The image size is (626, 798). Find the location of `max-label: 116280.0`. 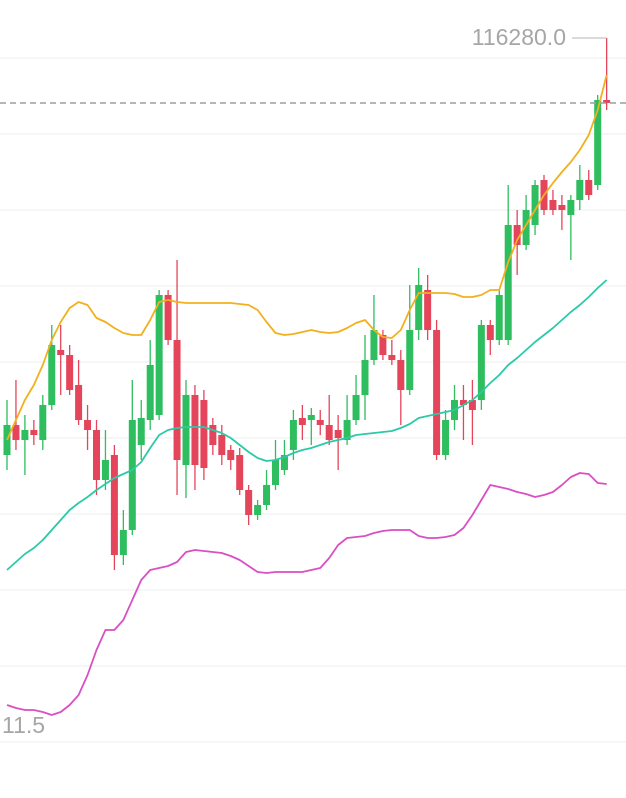

max-label: 116280.0 is located at coordinates (519, 37).